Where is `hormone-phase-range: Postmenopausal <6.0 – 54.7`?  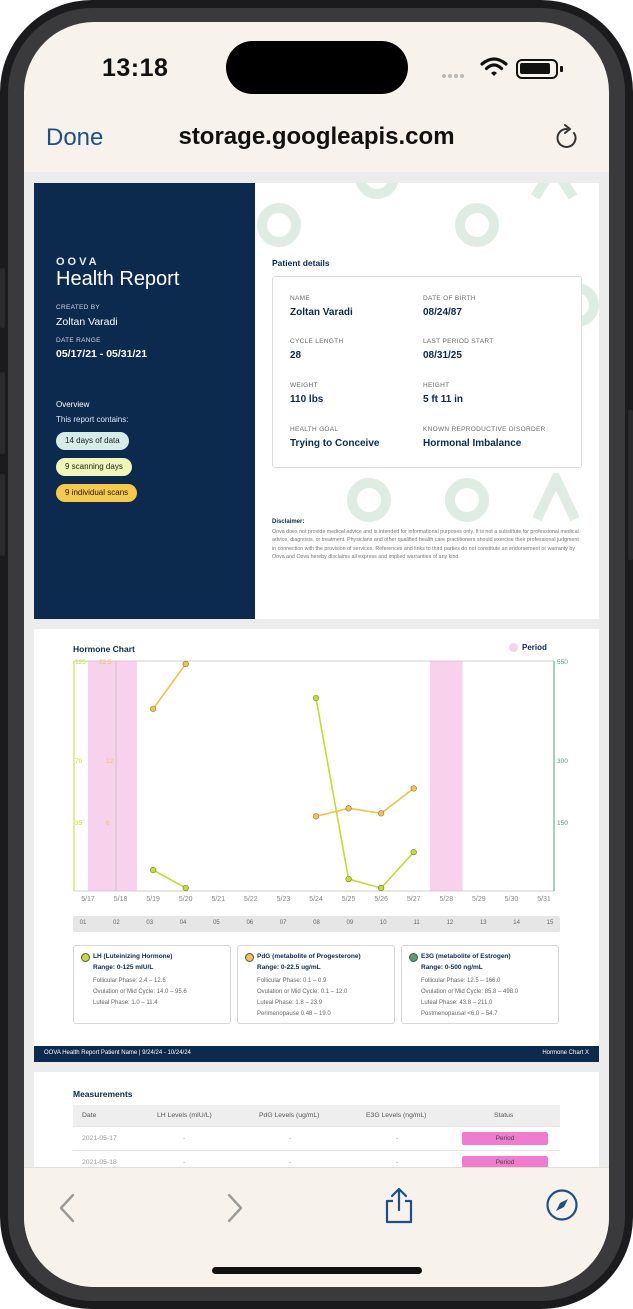 hormone-phase-range: Postmenopausal <6.0 – 54.7 is located at coordinates (459, 1014).